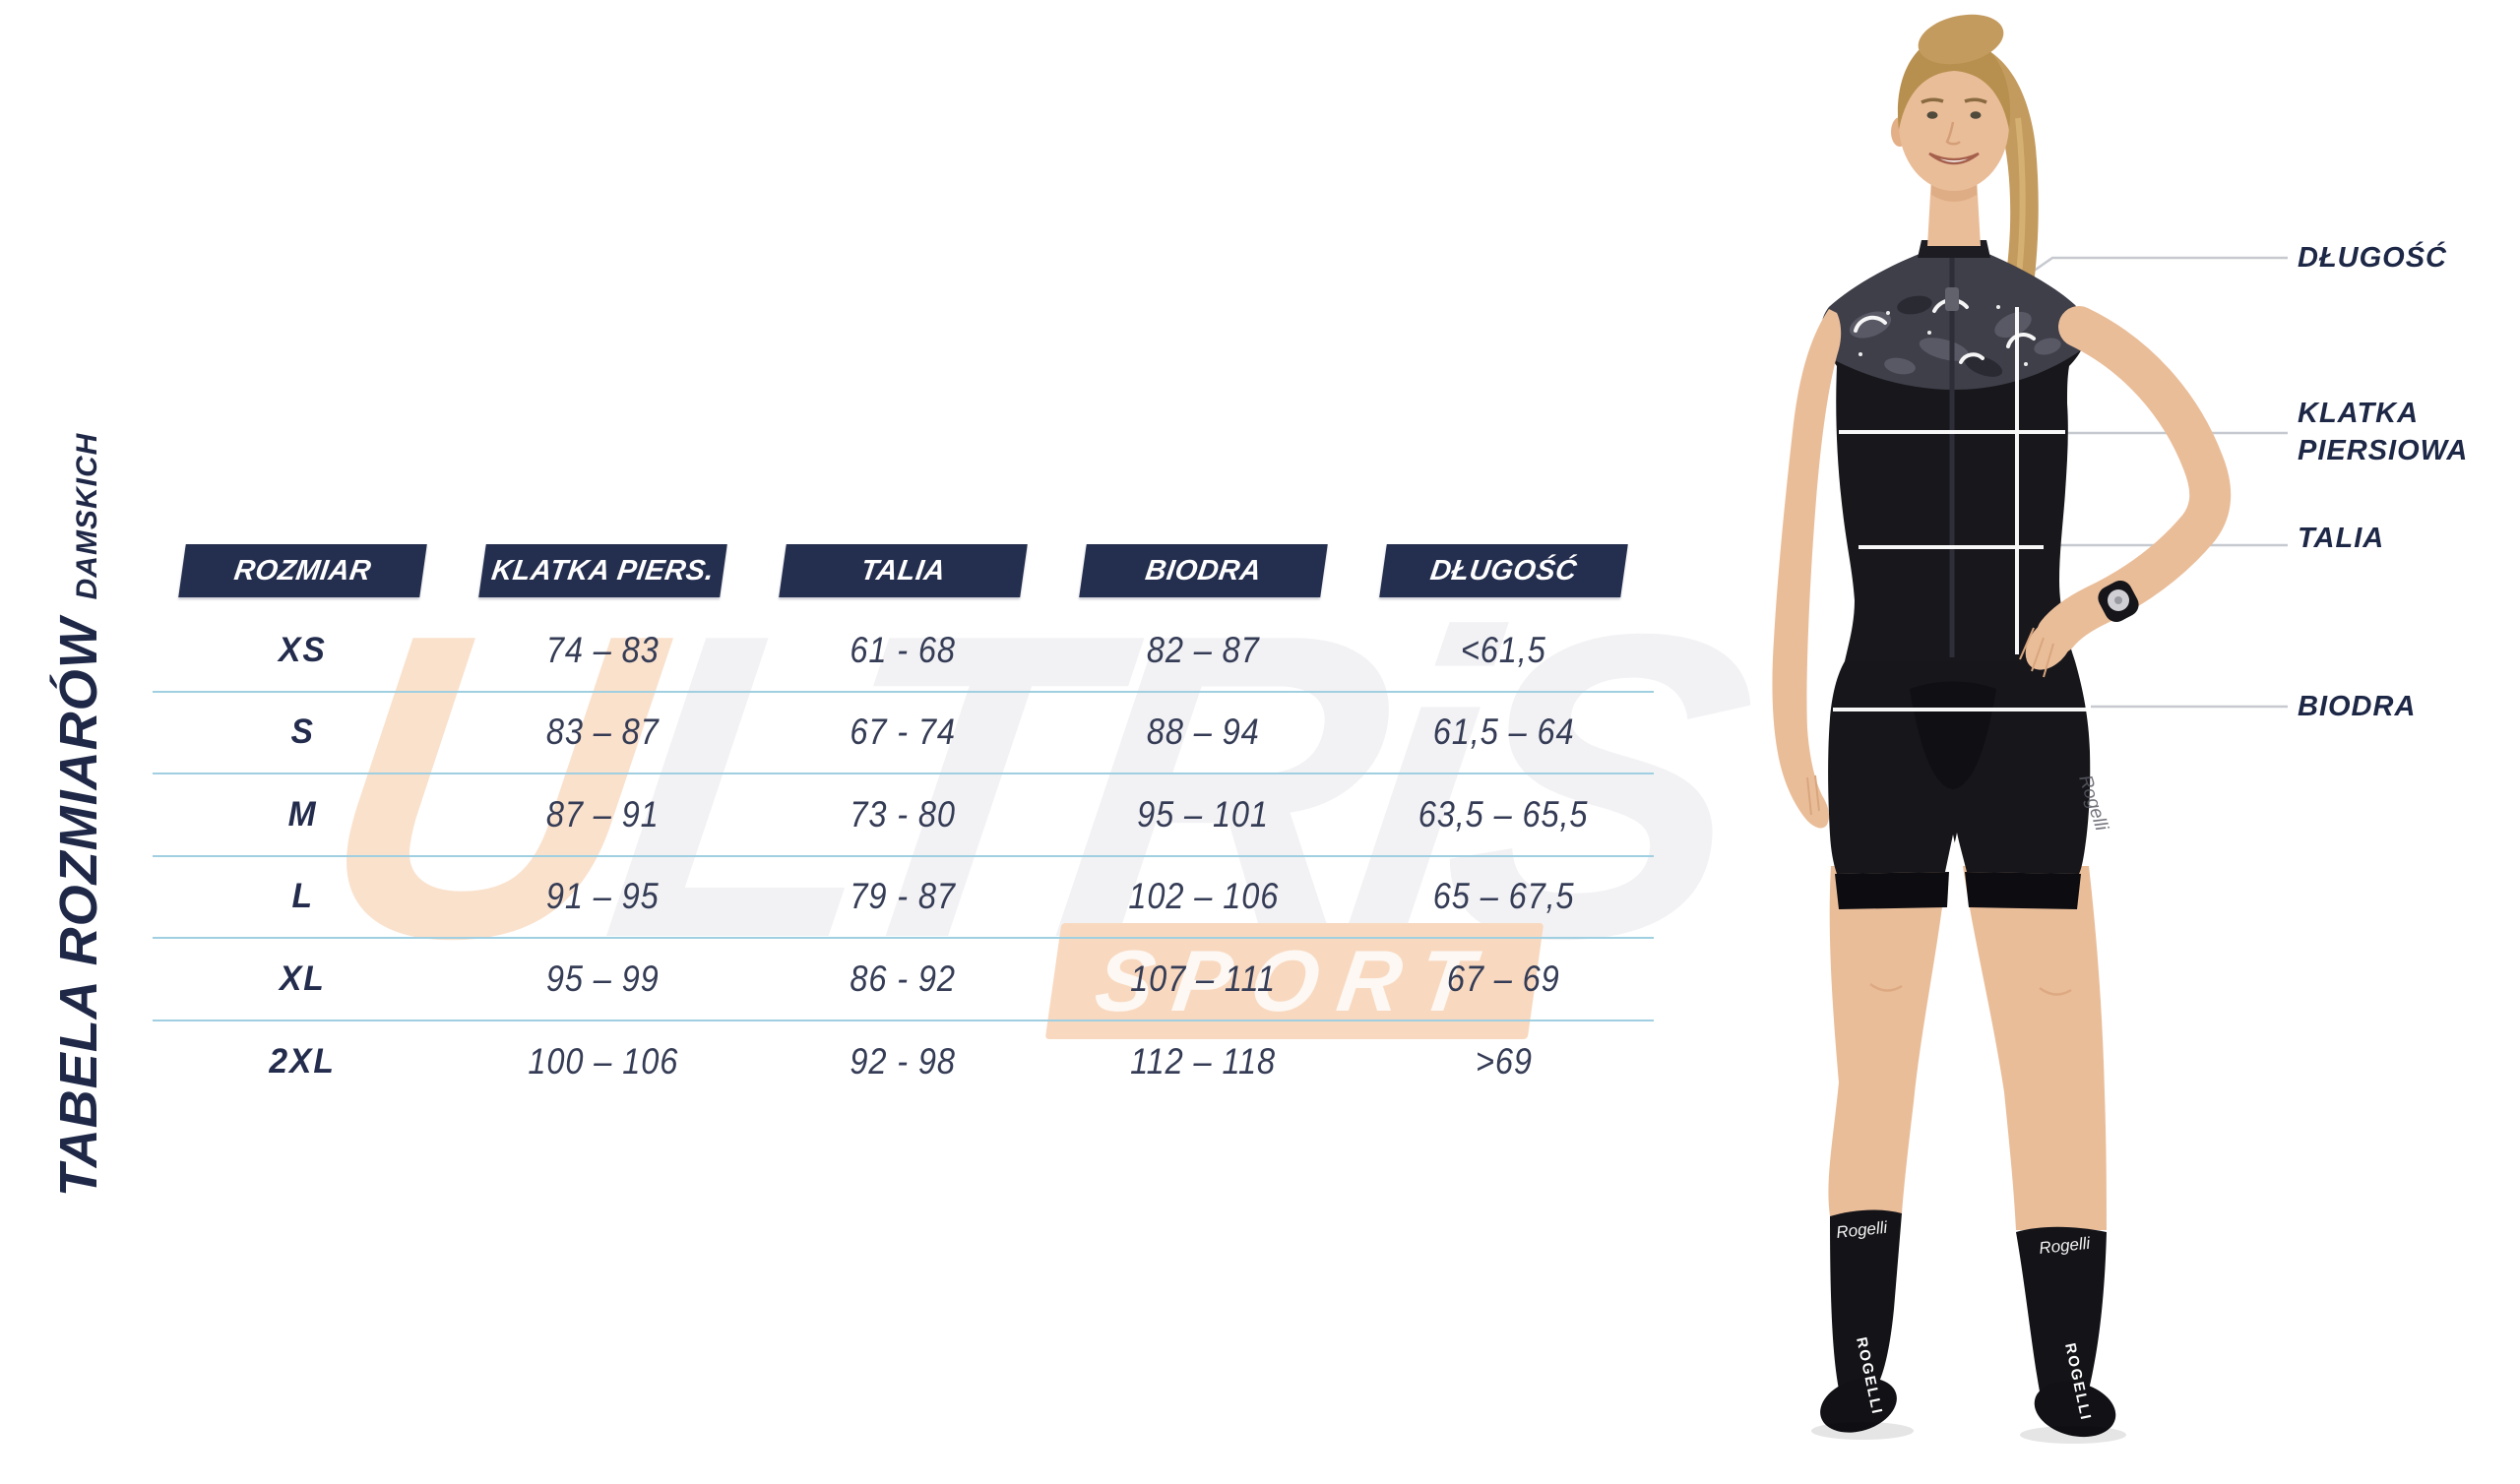  I want to click on header-box: BIODRA, so click(1203, 571).